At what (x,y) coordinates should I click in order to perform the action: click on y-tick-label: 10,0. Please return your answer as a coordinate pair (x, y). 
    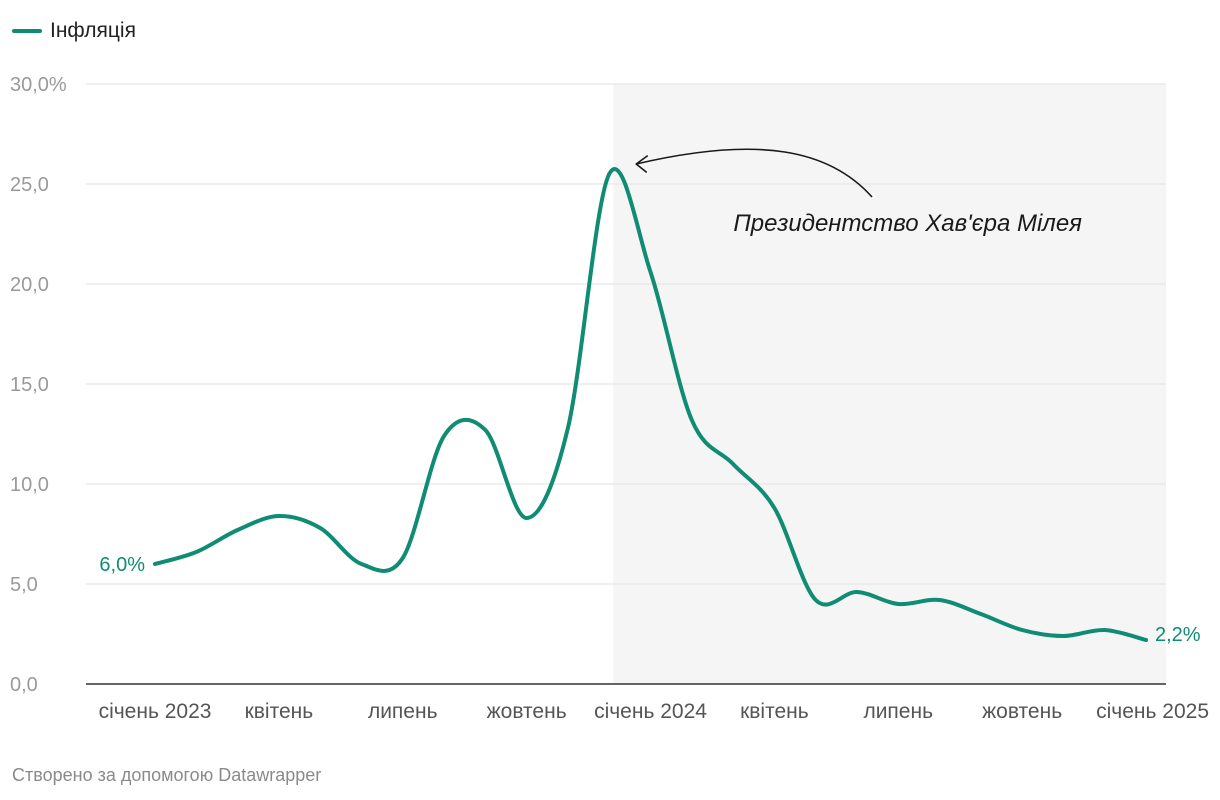
    Looking at the image, I should click on (29, 485).